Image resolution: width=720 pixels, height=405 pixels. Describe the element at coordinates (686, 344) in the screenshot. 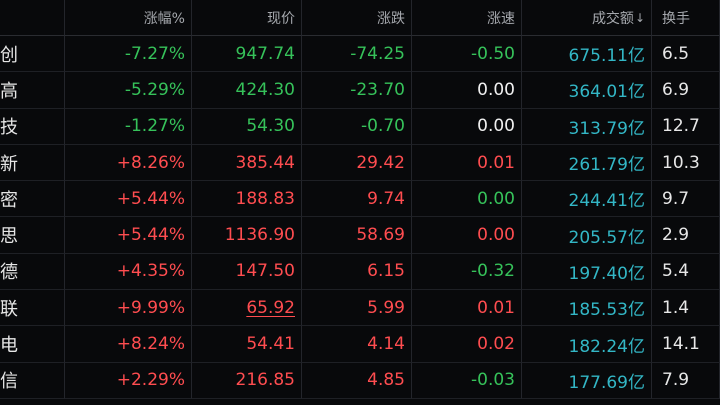

I see `turnover-rate: 14.1` at that location.